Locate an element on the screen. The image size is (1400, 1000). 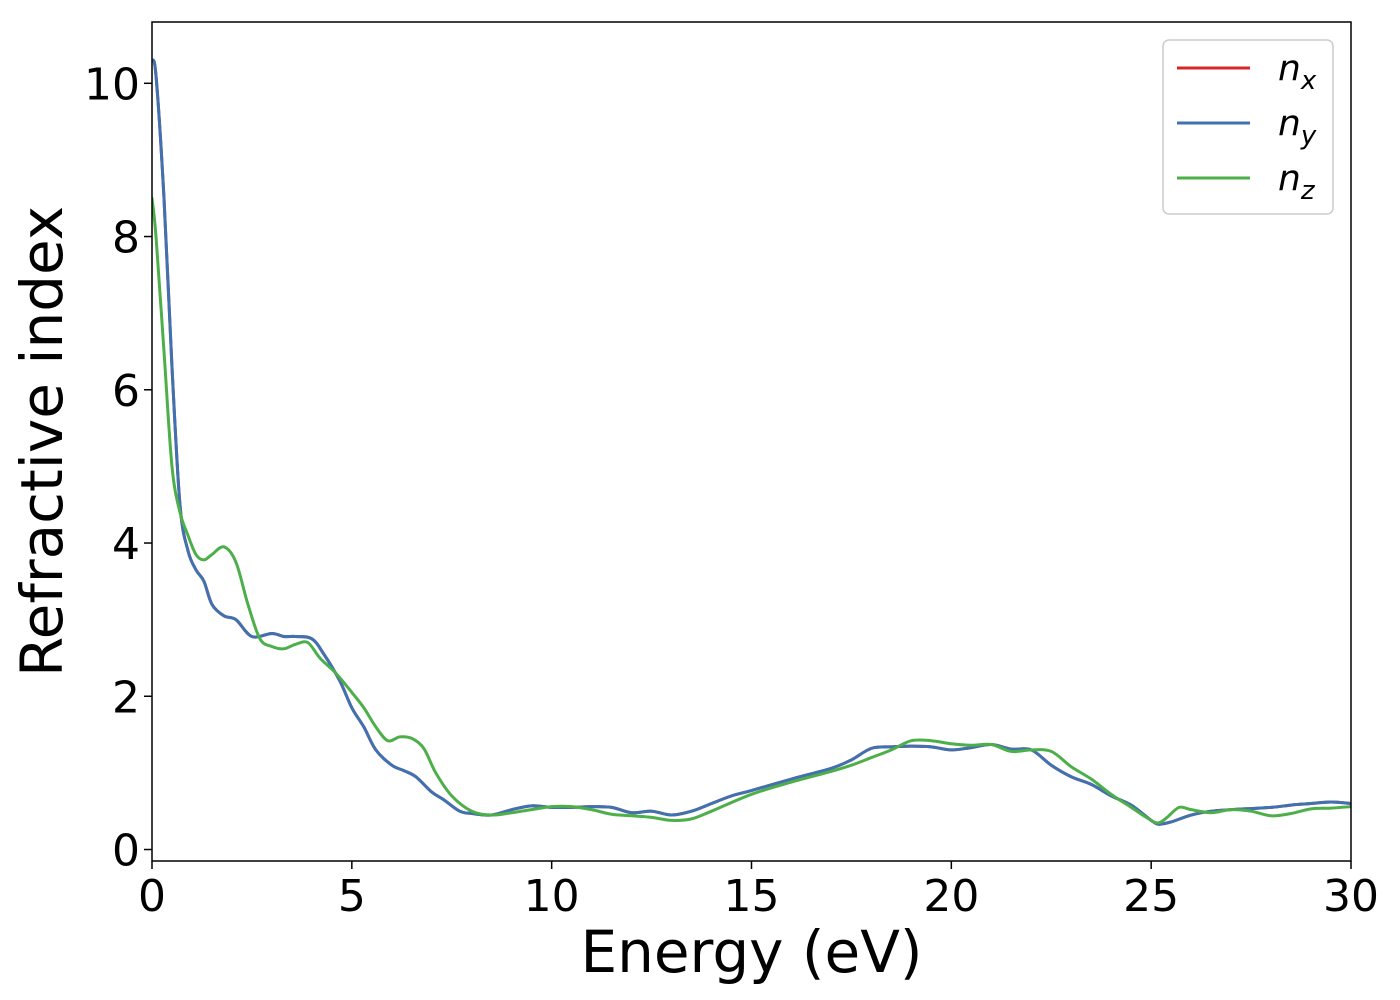
legend-label-subscript: y is located at coordinates (1308, 136).